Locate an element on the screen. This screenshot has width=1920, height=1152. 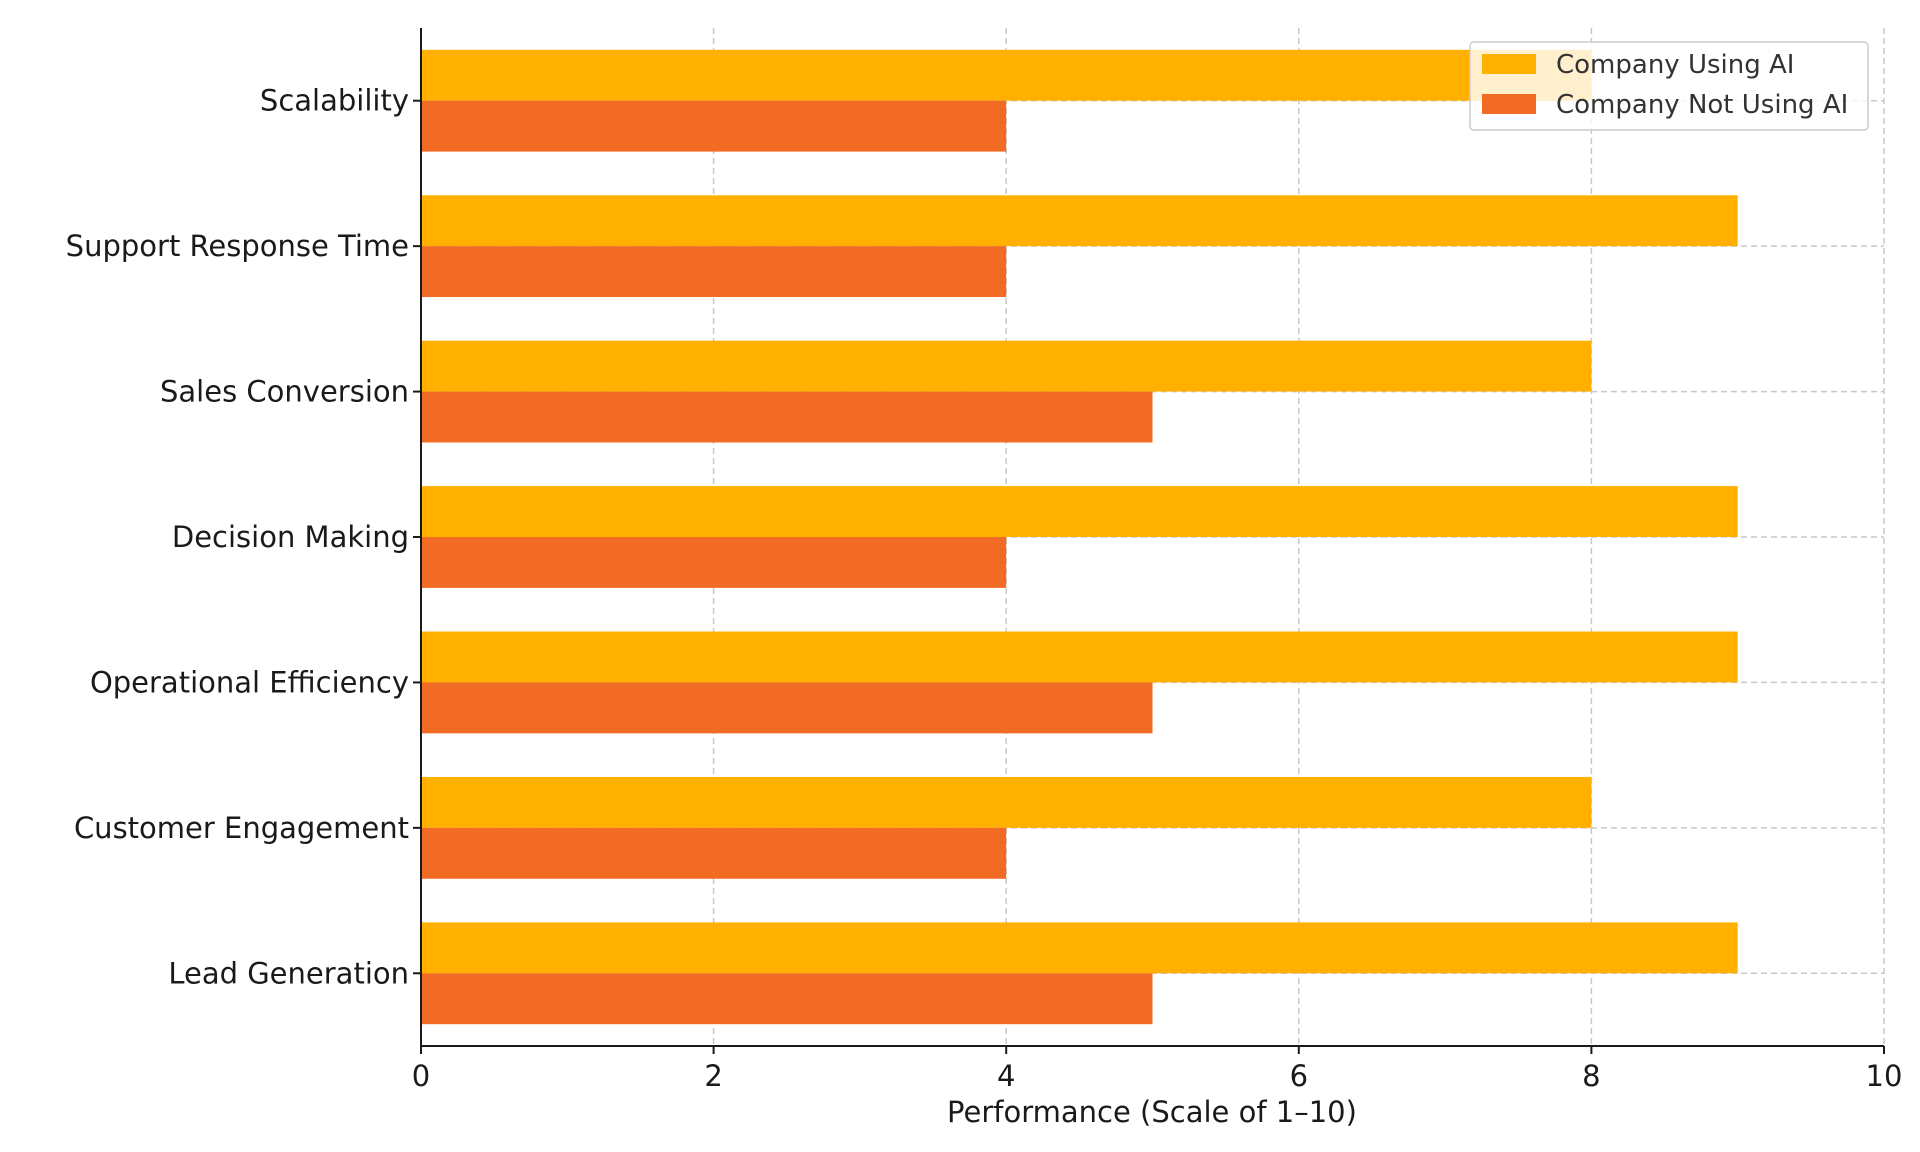
legend: Company Using AI Company Not Using AI is located at coordinates (1669, 86).